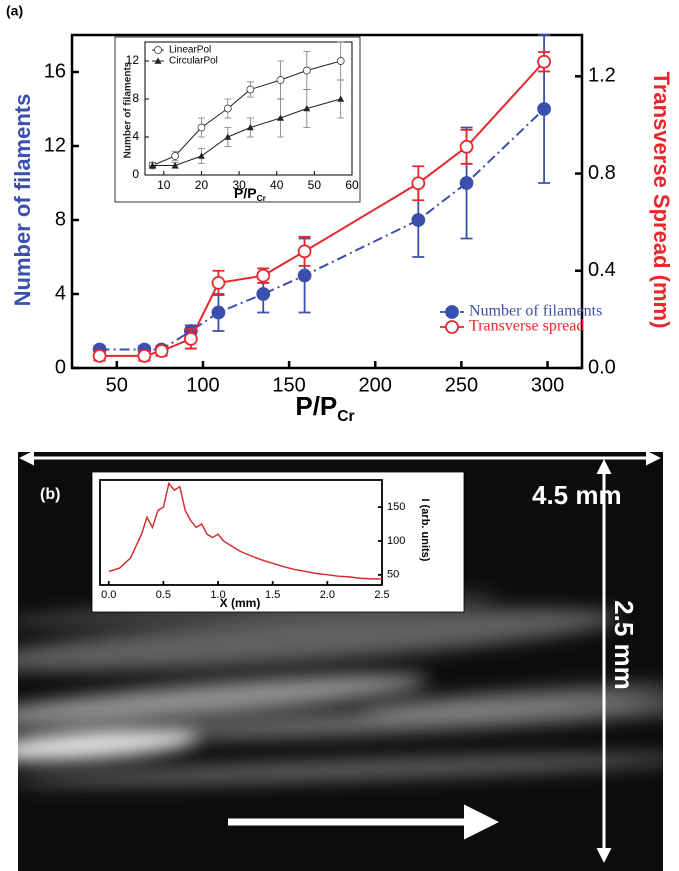  I want to click on x-tick-label: 100, so click(202, 385).